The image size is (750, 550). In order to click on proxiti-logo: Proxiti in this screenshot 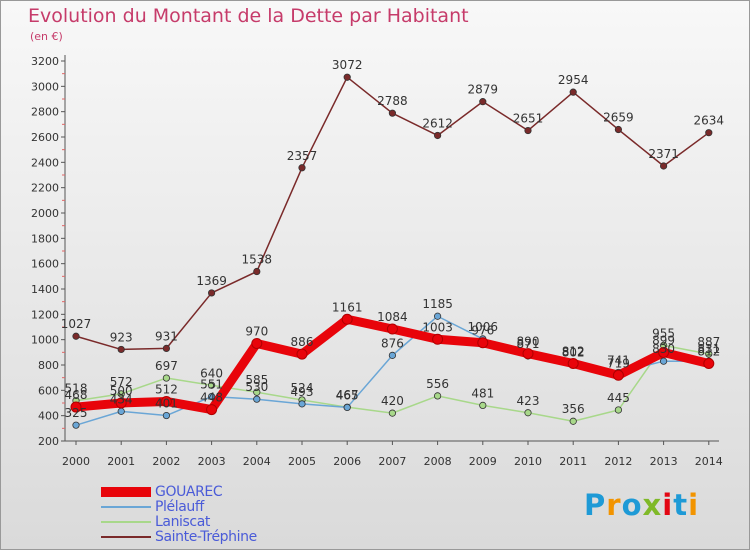, I will do `click(641, 505)`.